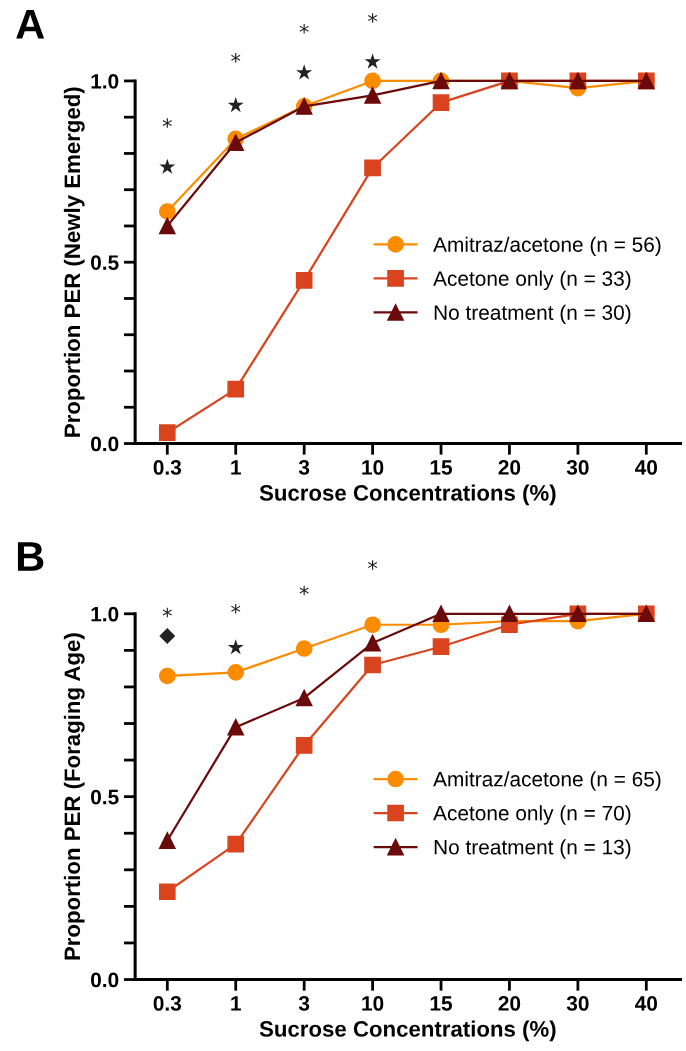 This screenshot has width=686, height=1051. Describe the element at coordinates (532, 280) in the screenshot. I see `legend-label: Acetone only (n = 33)` at that location.